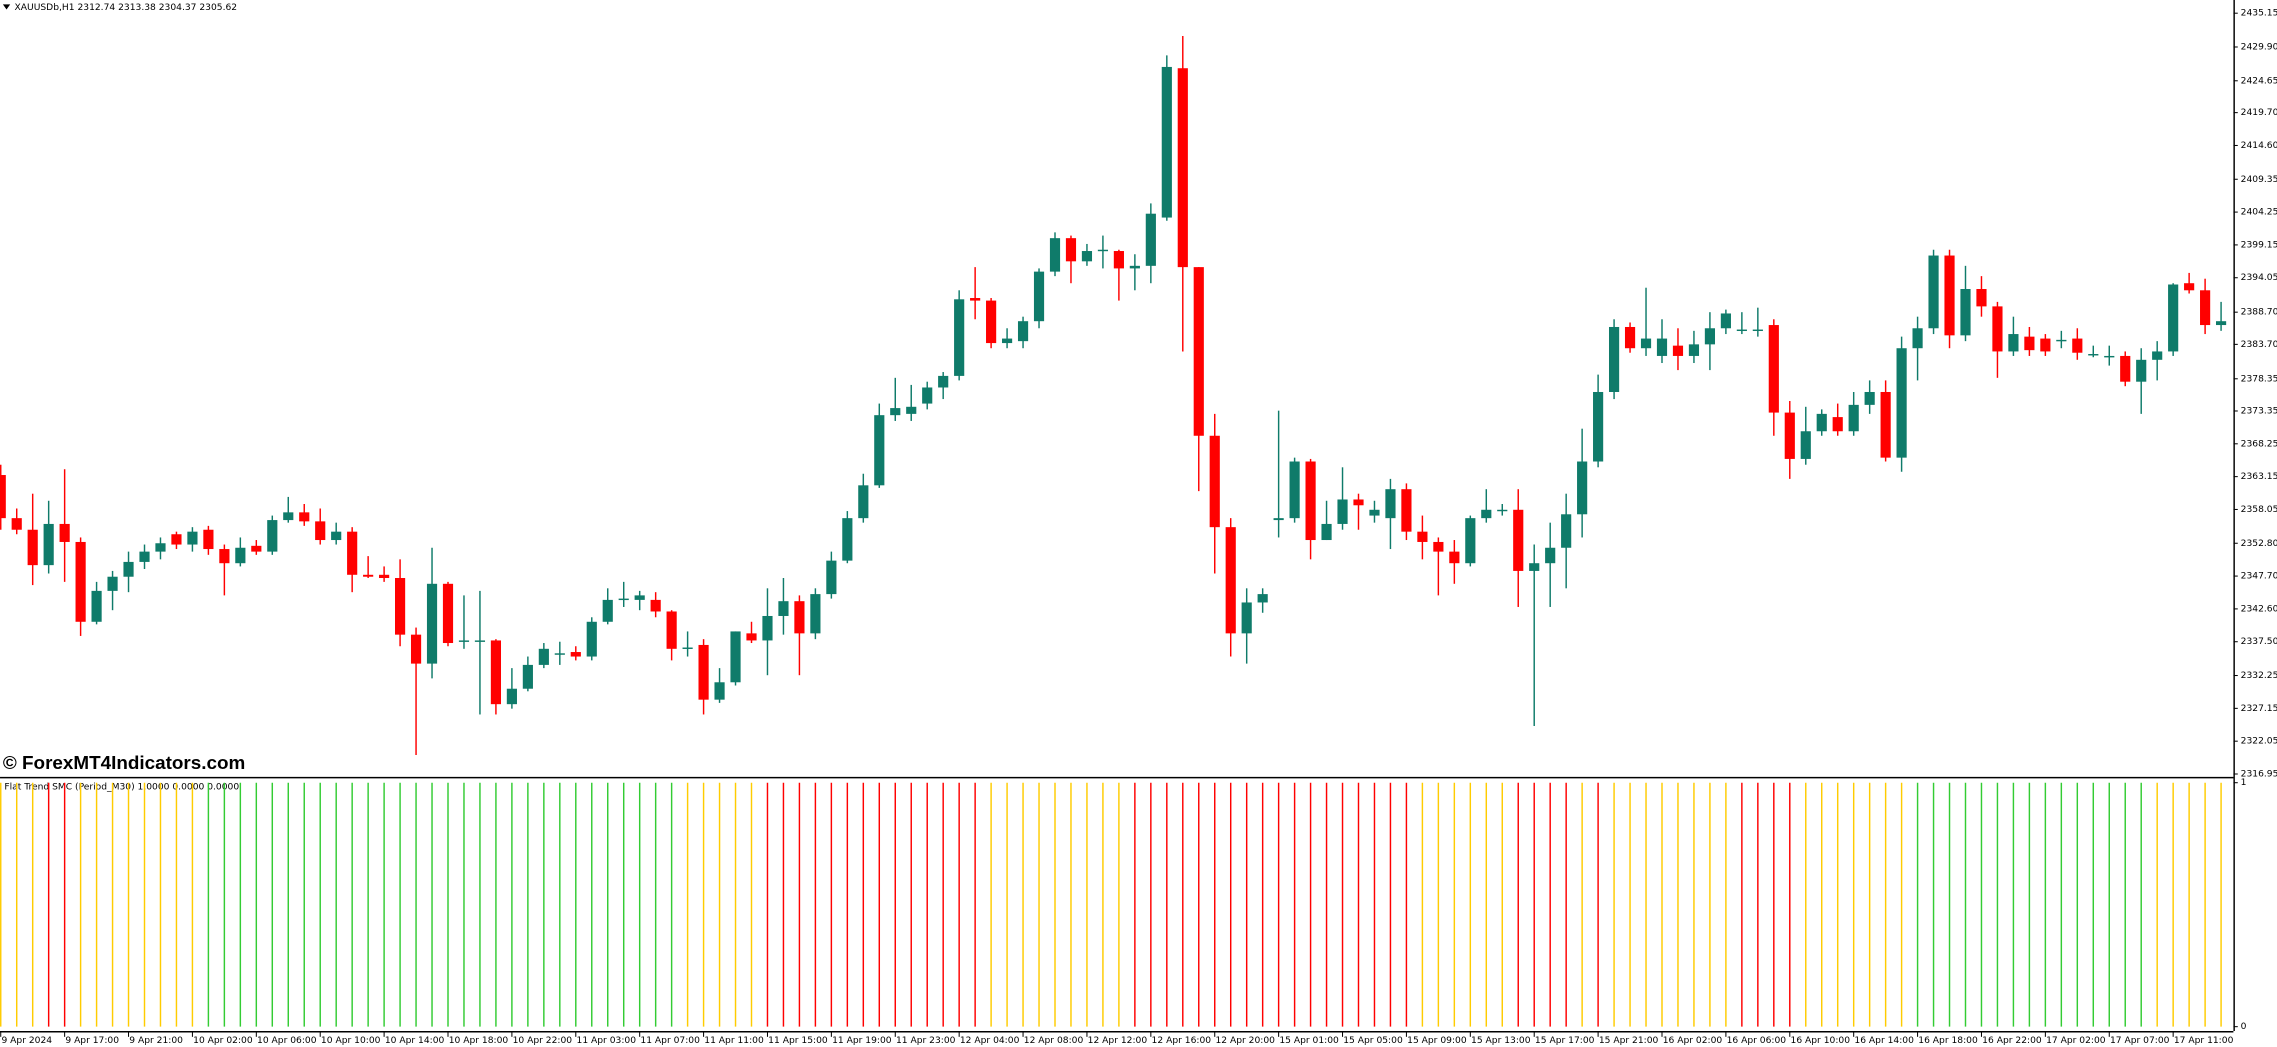 Image resolution: width=2277 pixels, height=1047 pixels. What do you see at coordinates (2076, 1041) in the screenshot?
I see `x-tick-label: 17 Apr 02:00` at bounding box center [2076, 1041].